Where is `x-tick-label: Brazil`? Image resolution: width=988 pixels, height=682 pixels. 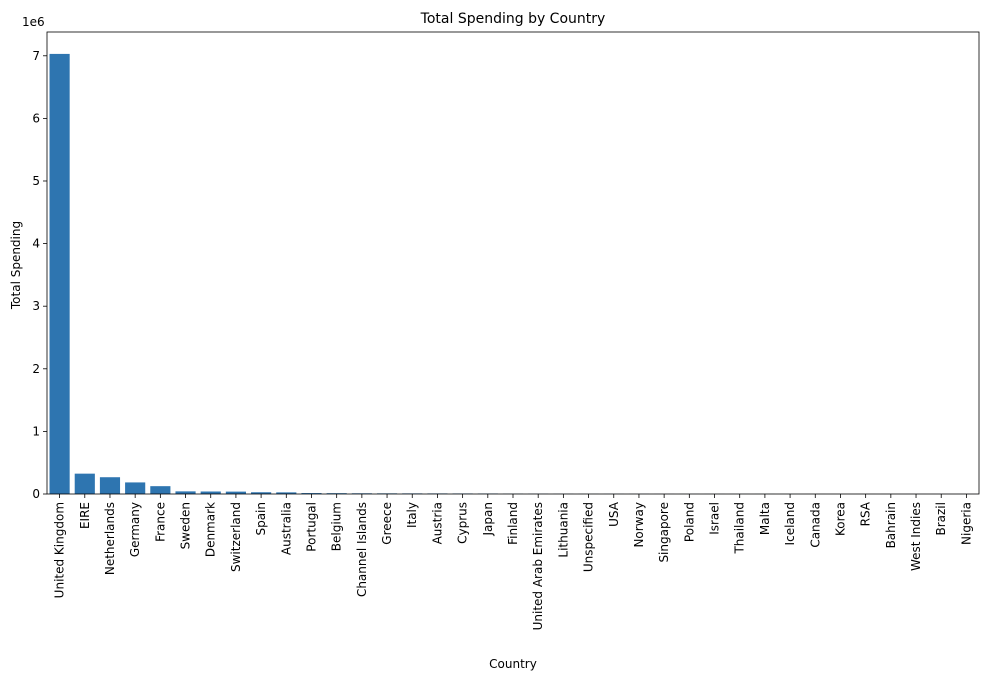
x-tick-label: Brazil is located at coordinates (941, 519).